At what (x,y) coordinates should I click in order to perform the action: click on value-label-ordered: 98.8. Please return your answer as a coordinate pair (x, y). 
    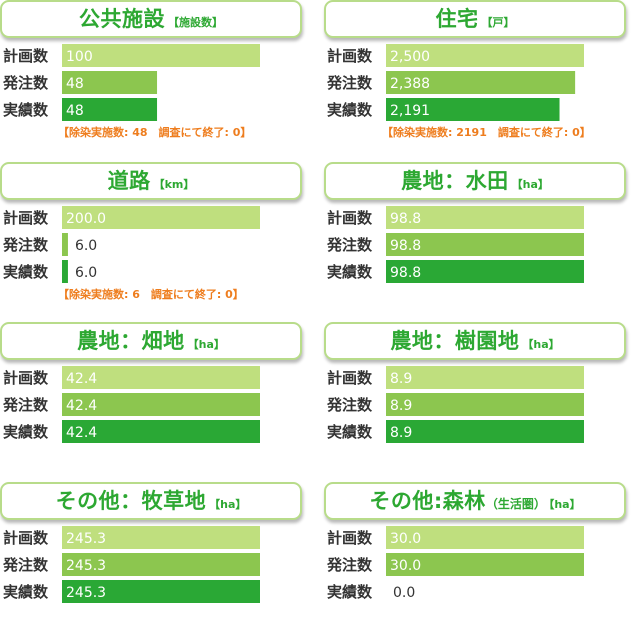
    Looking at the image, I should click on (405, 246).